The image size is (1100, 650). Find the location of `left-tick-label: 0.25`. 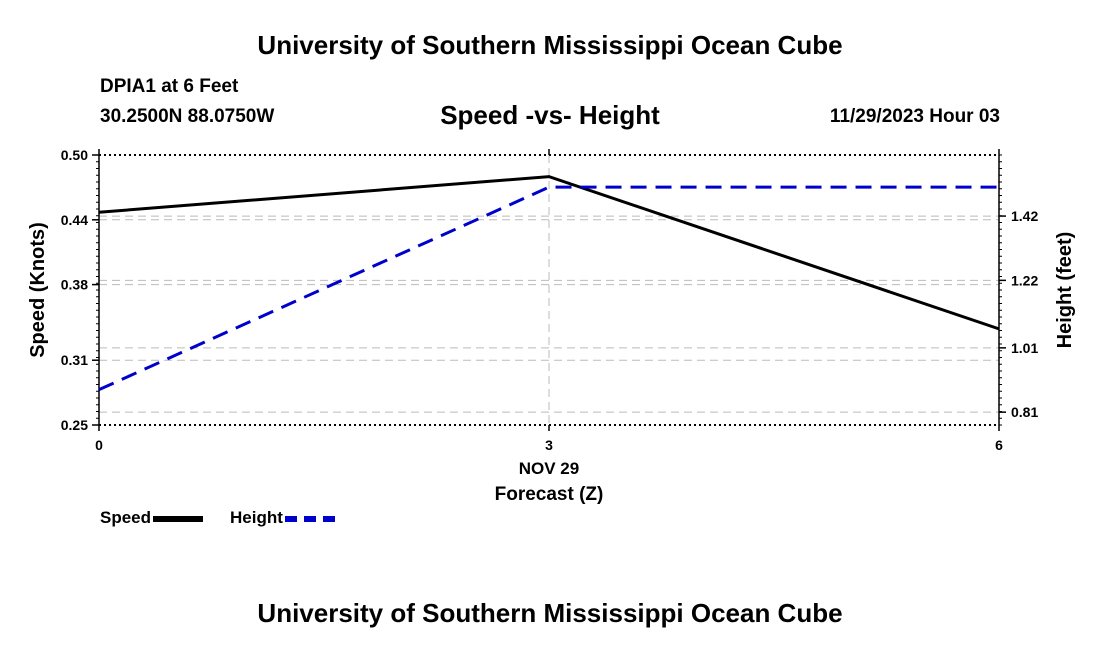

left-tick-label: 0.25 is located at coordinates (74, 425).